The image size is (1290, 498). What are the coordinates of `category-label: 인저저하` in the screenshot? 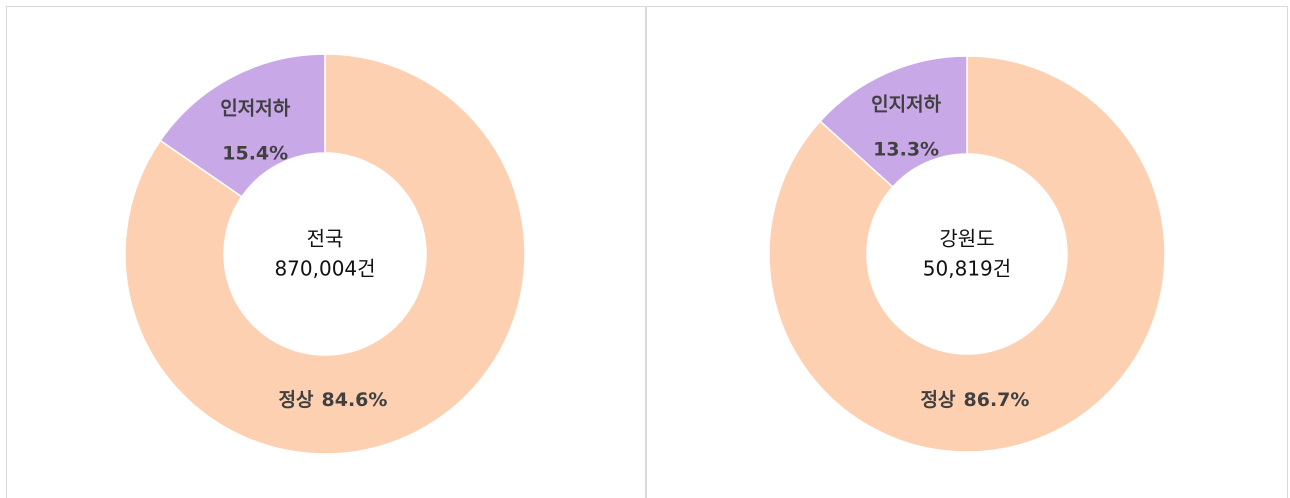 It's located at (255, 109).